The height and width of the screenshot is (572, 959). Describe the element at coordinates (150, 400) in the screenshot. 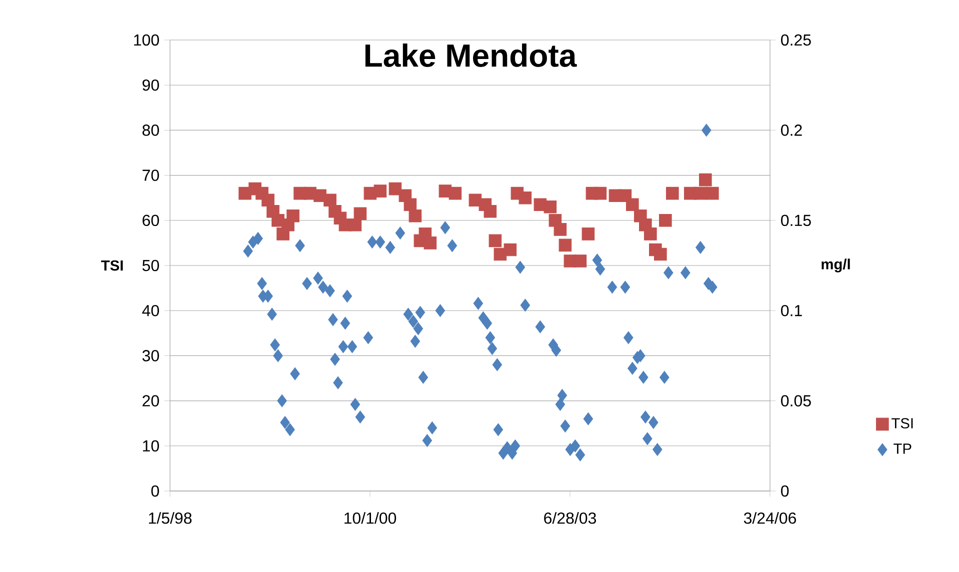

I see `y-tick-label: 20` at that location.